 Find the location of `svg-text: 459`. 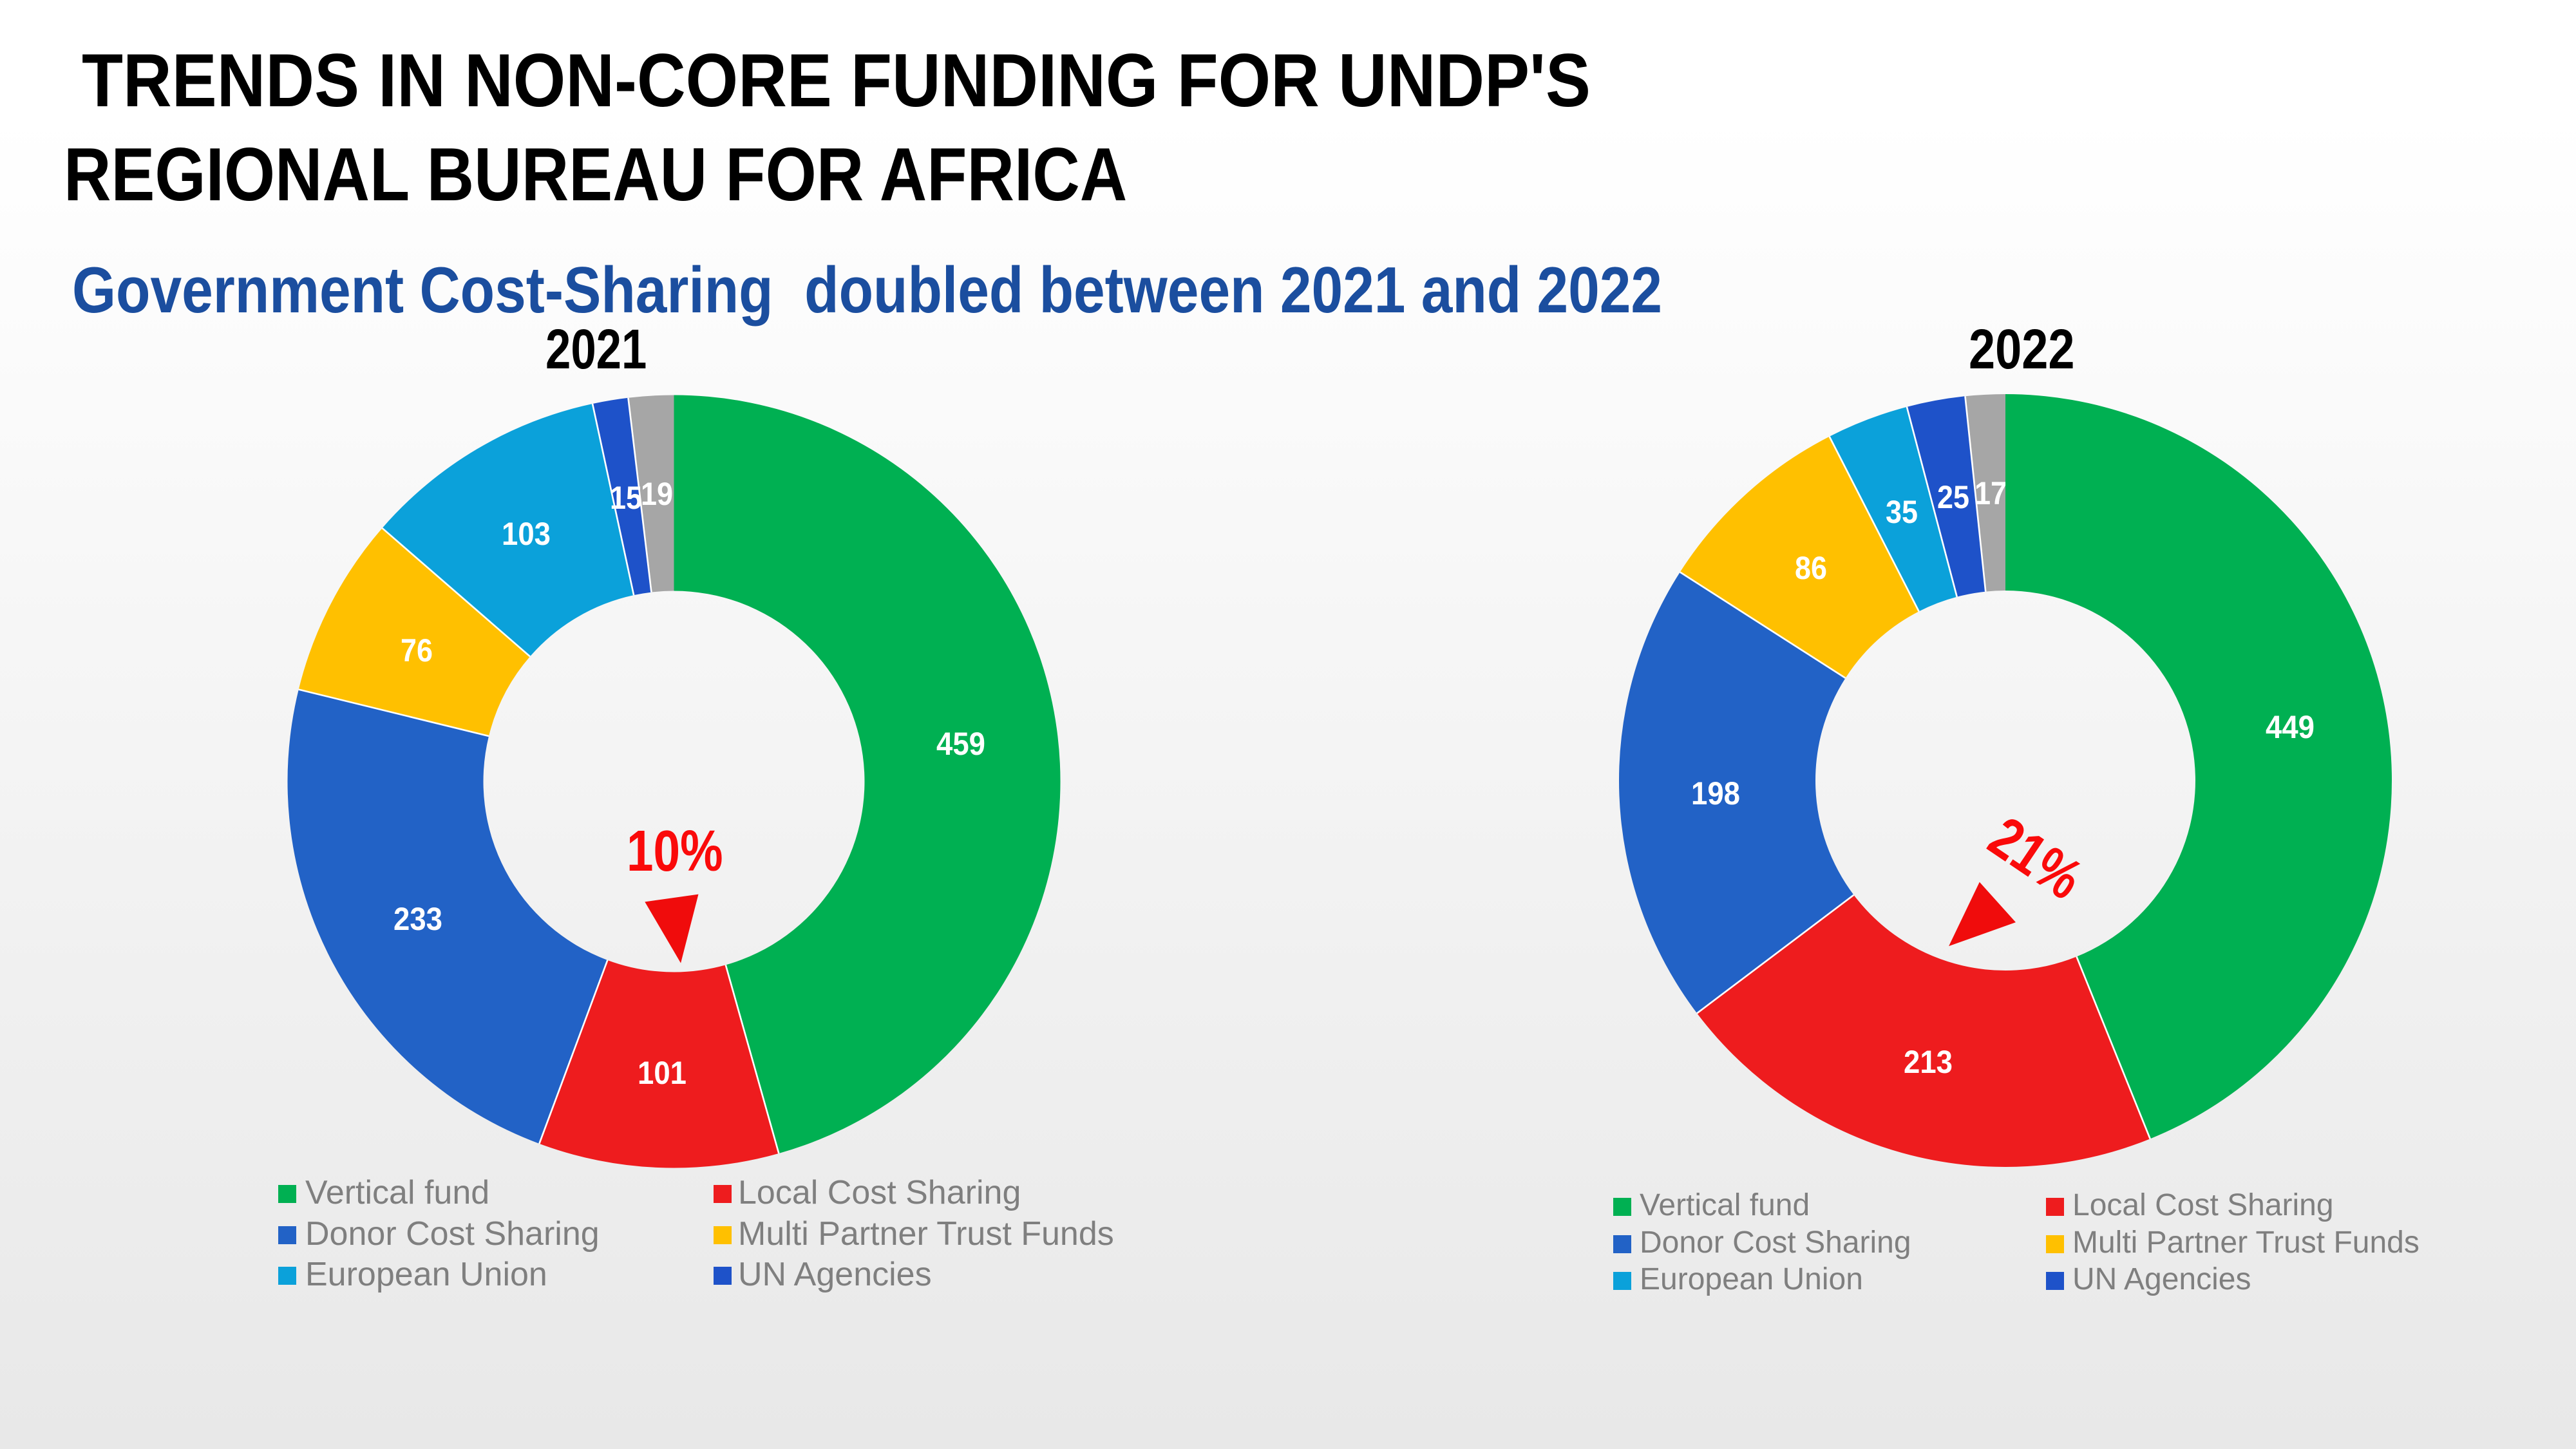

svg-text: 459 is located at coordinates (961, 744).